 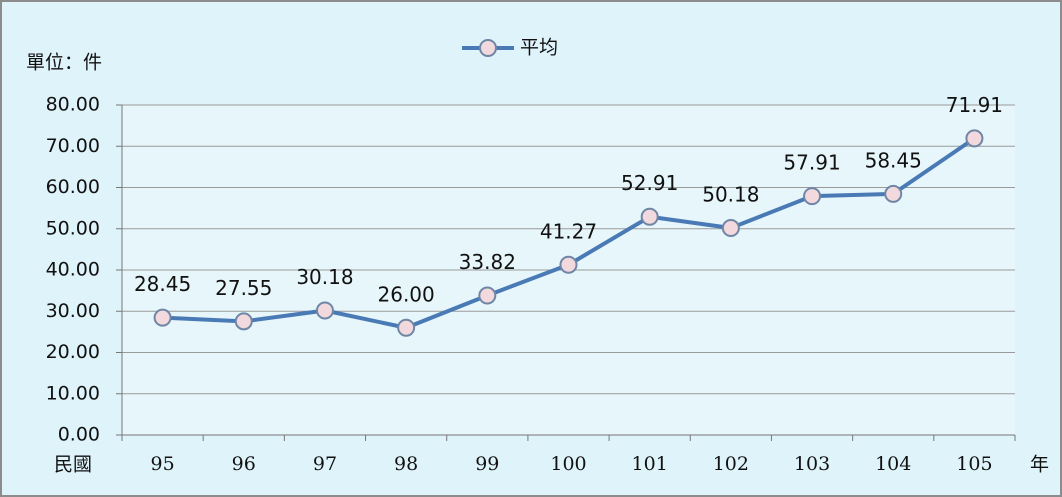 I want to click on data-label: 28.45, so click(x=162, y=284).